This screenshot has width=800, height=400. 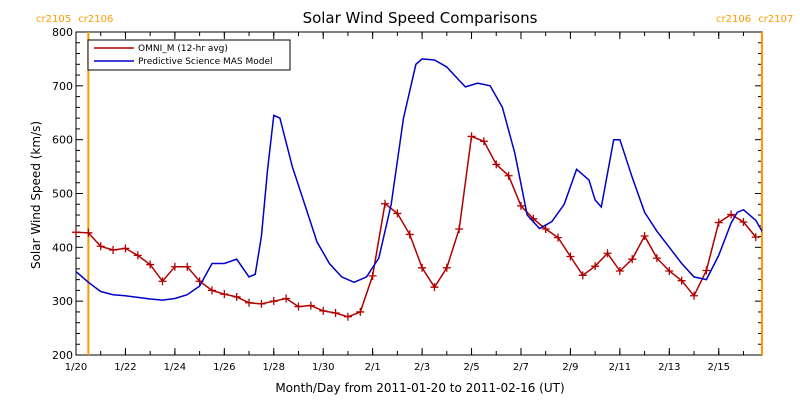 I want to click on cr-marker-label-start: cr2105 cr2106, so click(x=74, y=19).